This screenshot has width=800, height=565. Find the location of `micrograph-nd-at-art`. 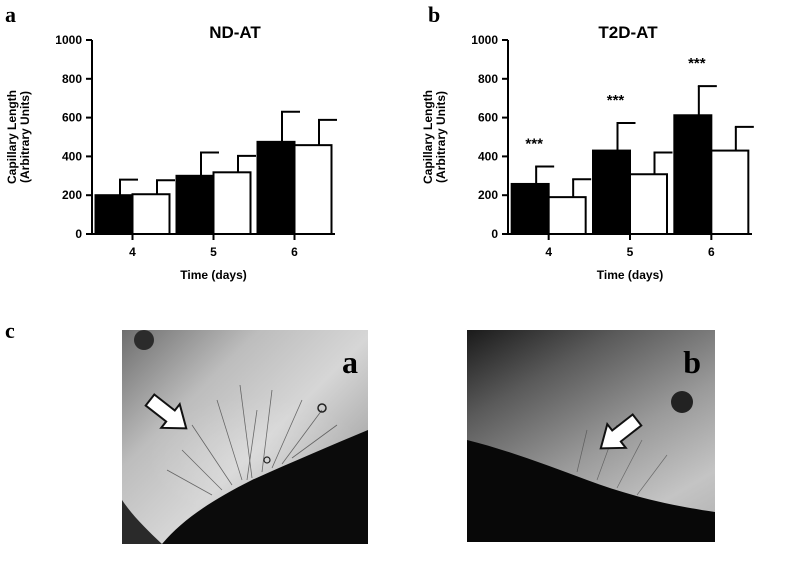

micrograph-nd-at-art is located at coordinates (245, 437).